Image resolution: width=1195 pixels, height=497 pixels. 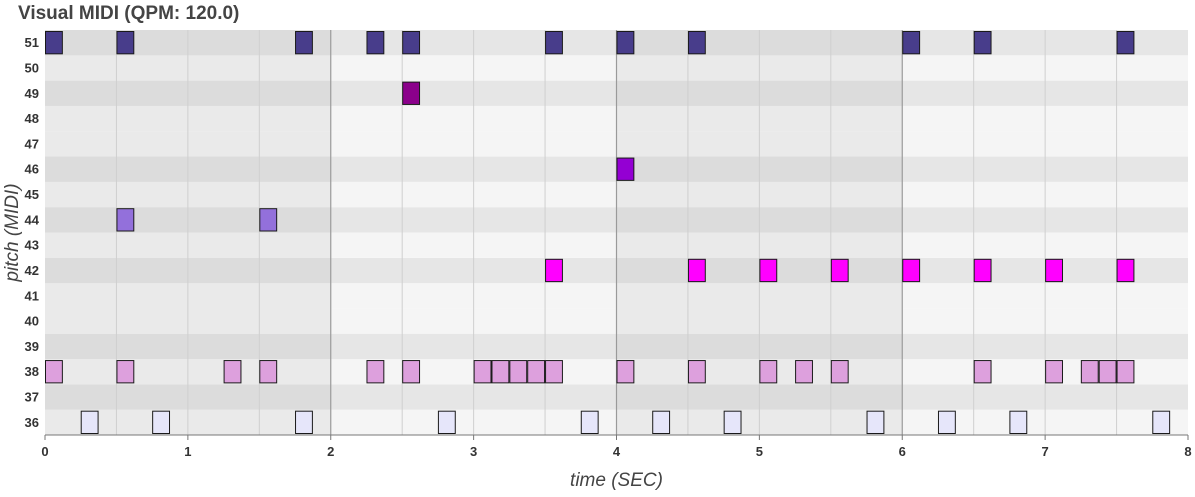 What do you see at coordinates (330, 451) in the screenshot?
I see `x-tick-label: 2` at bounding box center [330, 451].